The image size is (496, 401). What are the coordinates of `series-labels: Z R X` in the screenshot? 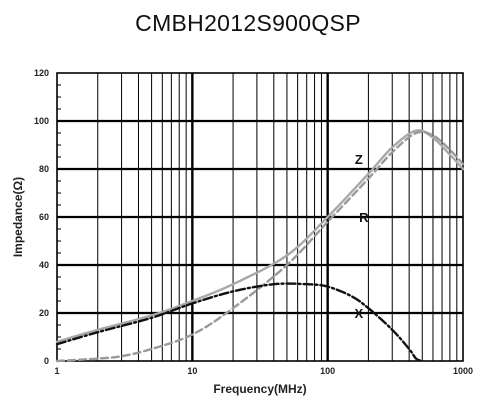 It's located at (362, 236).